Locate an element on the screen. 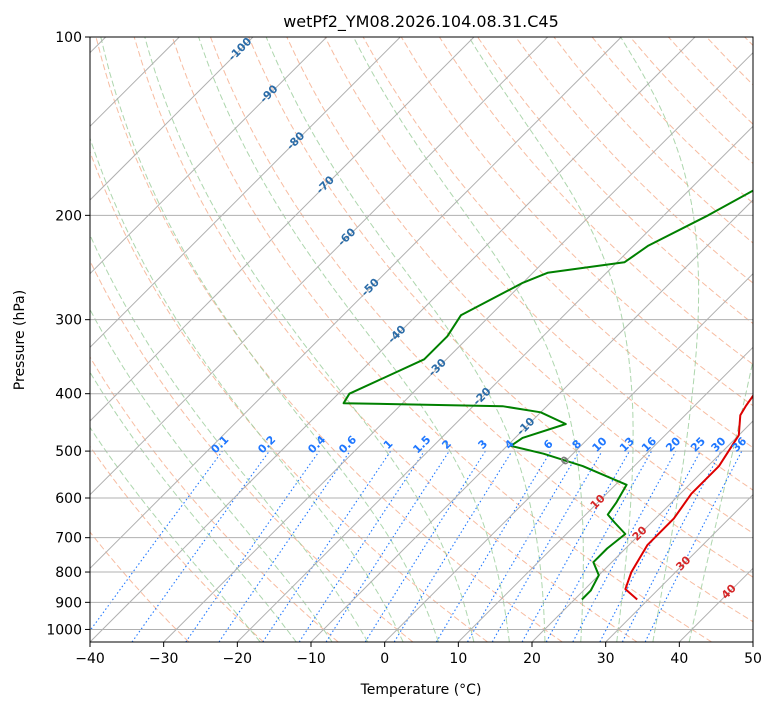 The height and width of the screenshot is (708, 775). y-tick-label: 500 is located at coordinates (68, 452).